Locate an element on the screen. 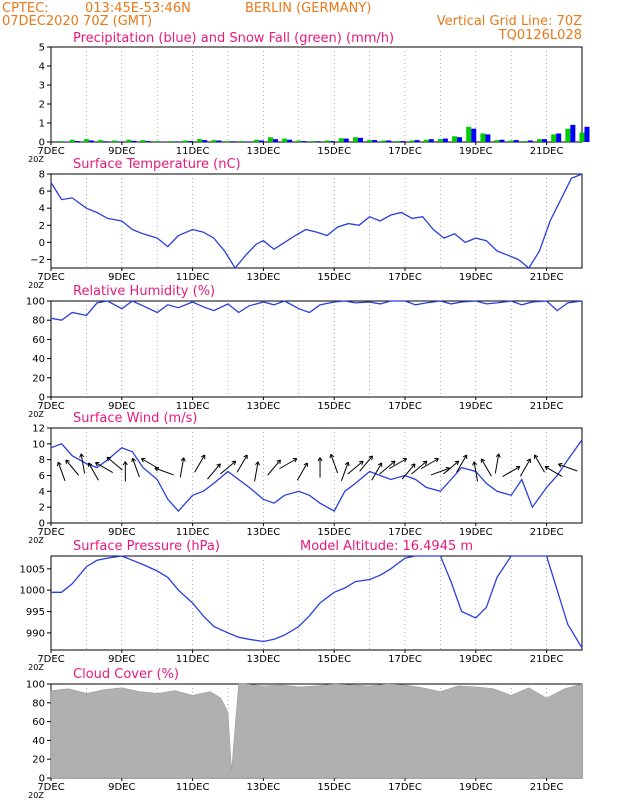 This screenshot has width=618, height=800. panel-title: Relative Humidity (%) is located at coordinates (144, 291).